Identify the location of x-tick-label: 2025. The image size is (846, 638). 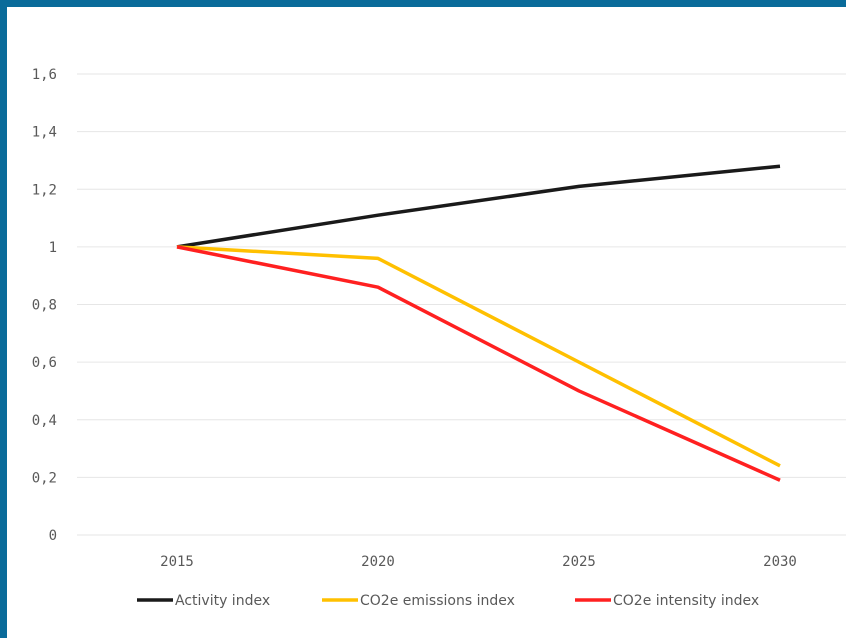
(579, 562).